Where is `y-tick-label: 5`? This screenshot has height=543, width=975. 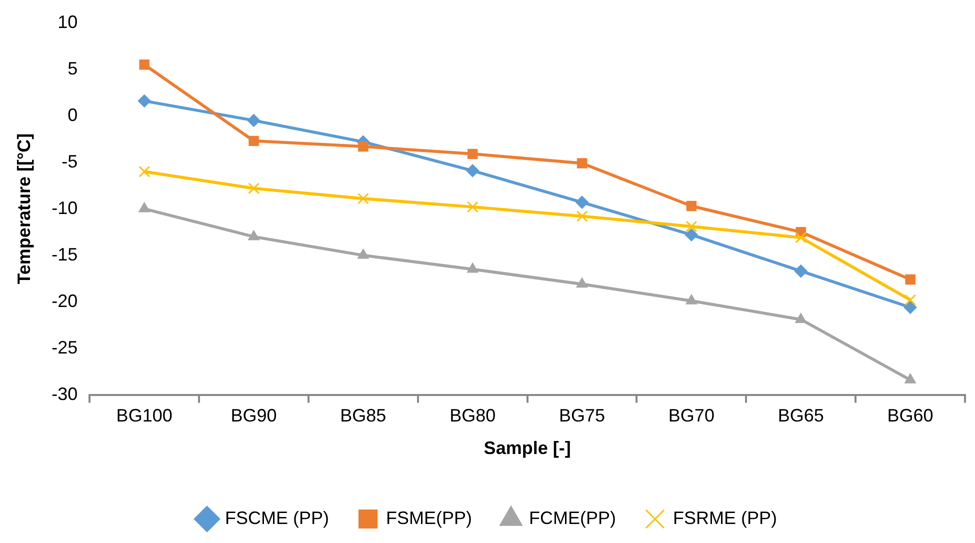
y-tick-label: 5 is located at coordinates (73, 68).